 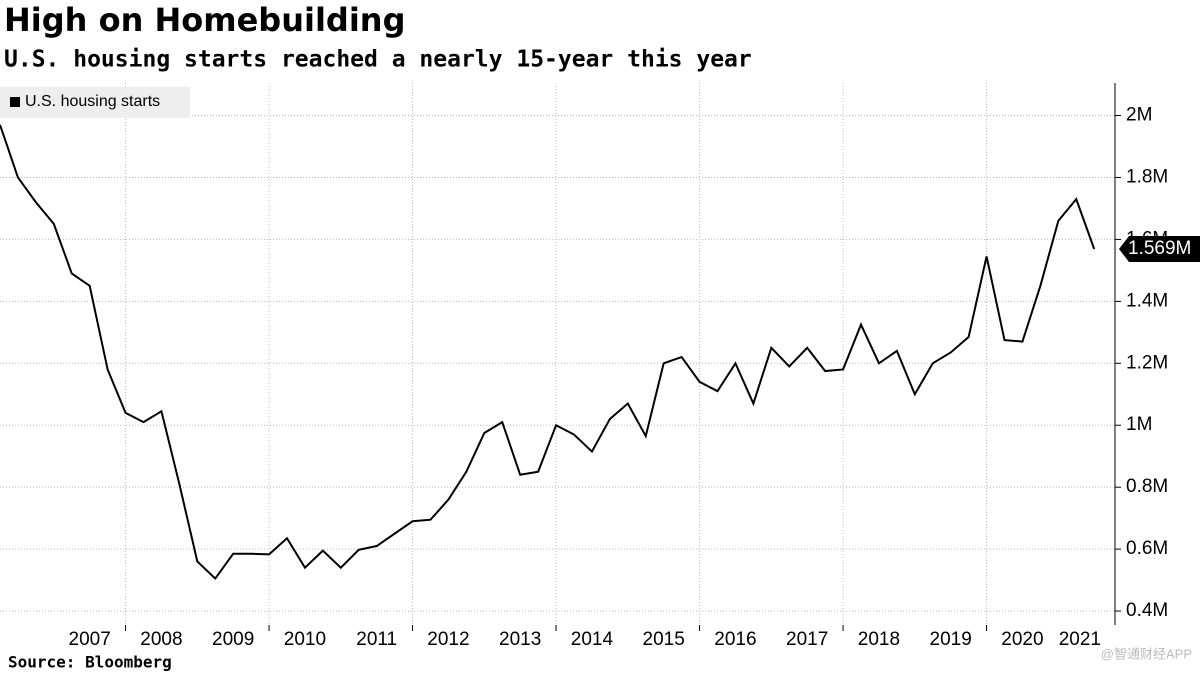 What do you see at coordinates (735, 639) in the screenshot?
I see `x-tick-label: 2016` at bounding box center [735, 639].